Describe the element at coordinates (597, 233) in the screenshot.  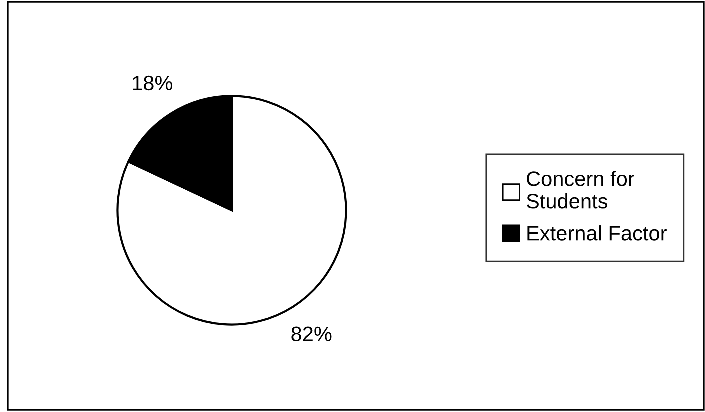
I see `legend-label: External Factor` at that location.